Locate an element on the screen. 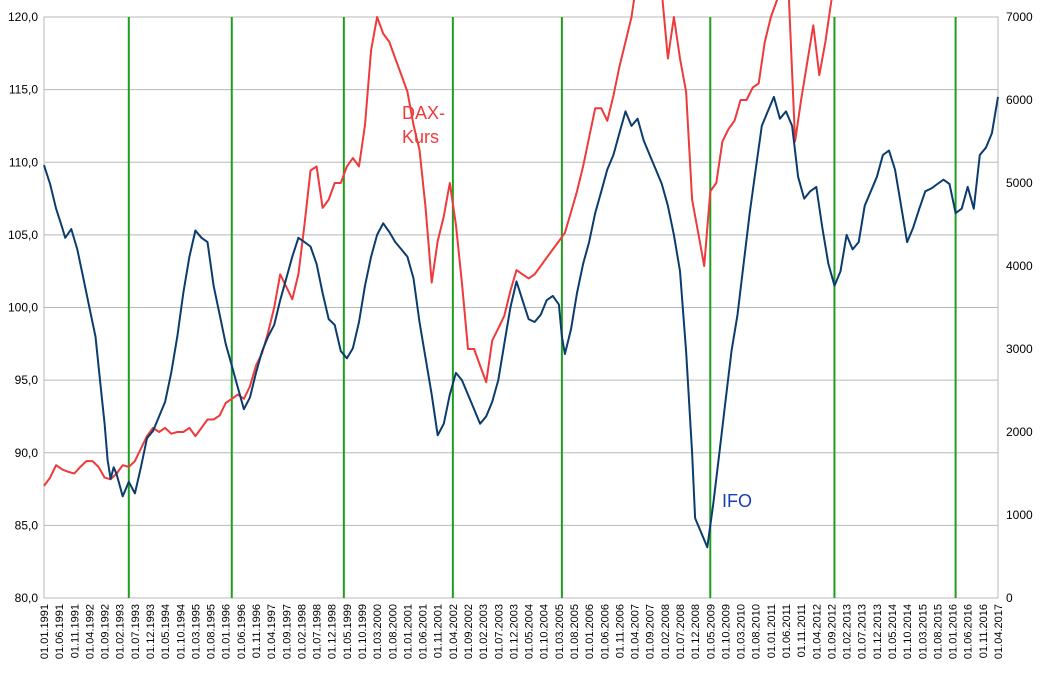 The image size is (1042, 679). x-tick-label: 01.10.2009 is located at coordinates (726, 631).